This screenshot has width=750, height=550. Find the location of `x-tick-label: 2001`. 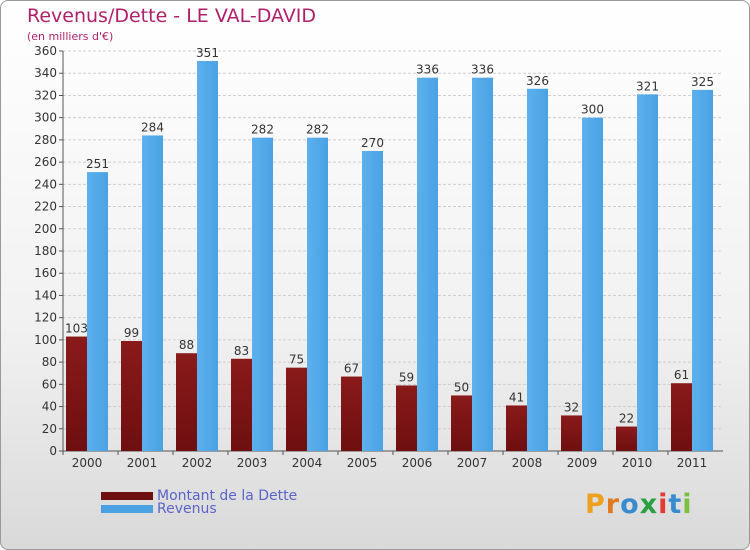

x-tick-label: 2001 is located at coordinates (142, 463).